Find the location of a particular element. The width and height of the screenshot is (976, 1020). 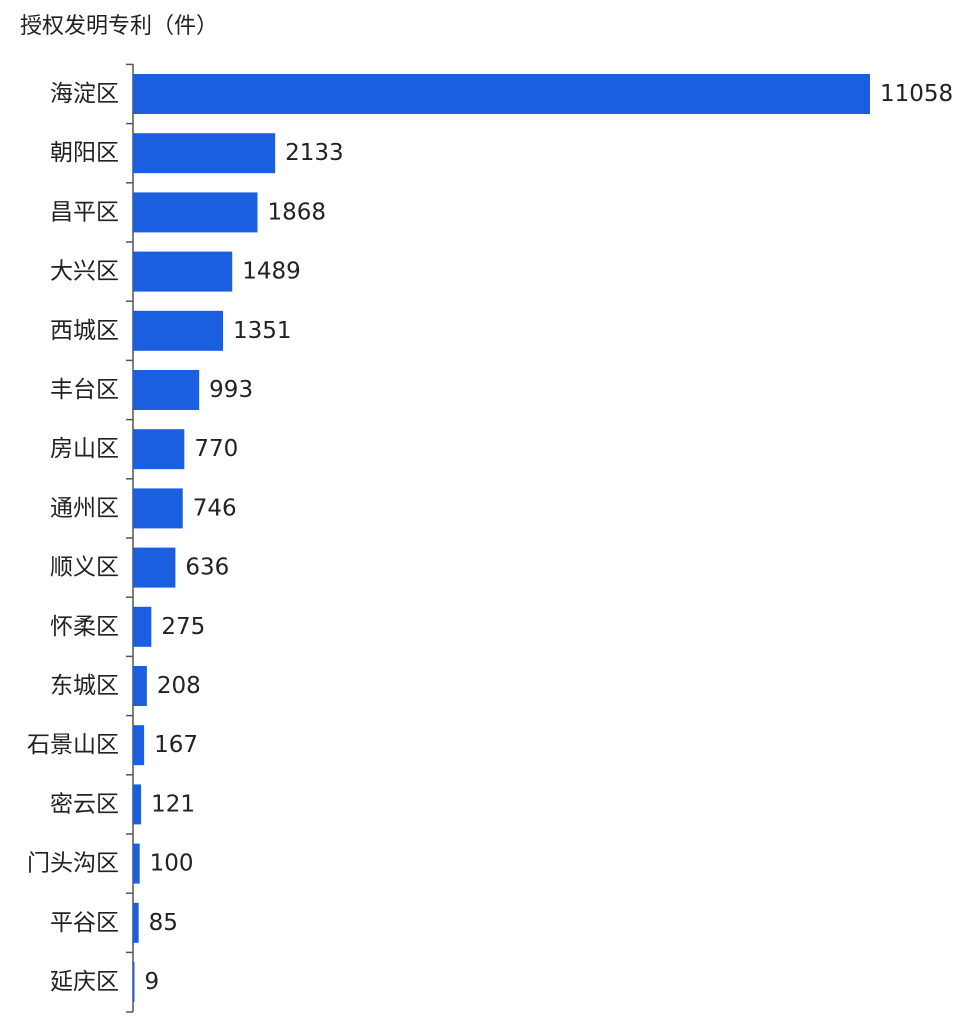

value-label: 1489 is located at coordinates (271, 272).